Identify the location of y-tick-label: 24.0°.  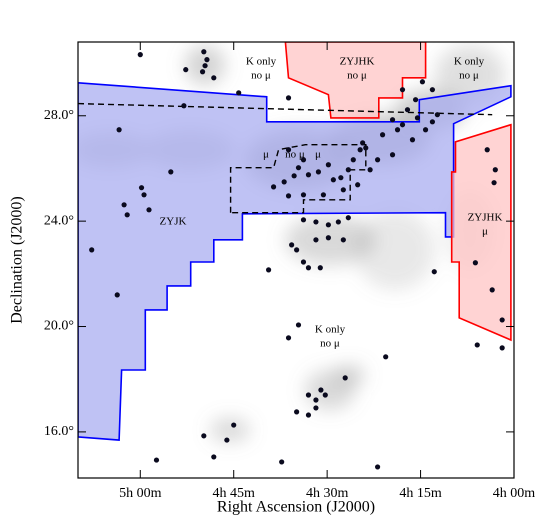
(59, 220).